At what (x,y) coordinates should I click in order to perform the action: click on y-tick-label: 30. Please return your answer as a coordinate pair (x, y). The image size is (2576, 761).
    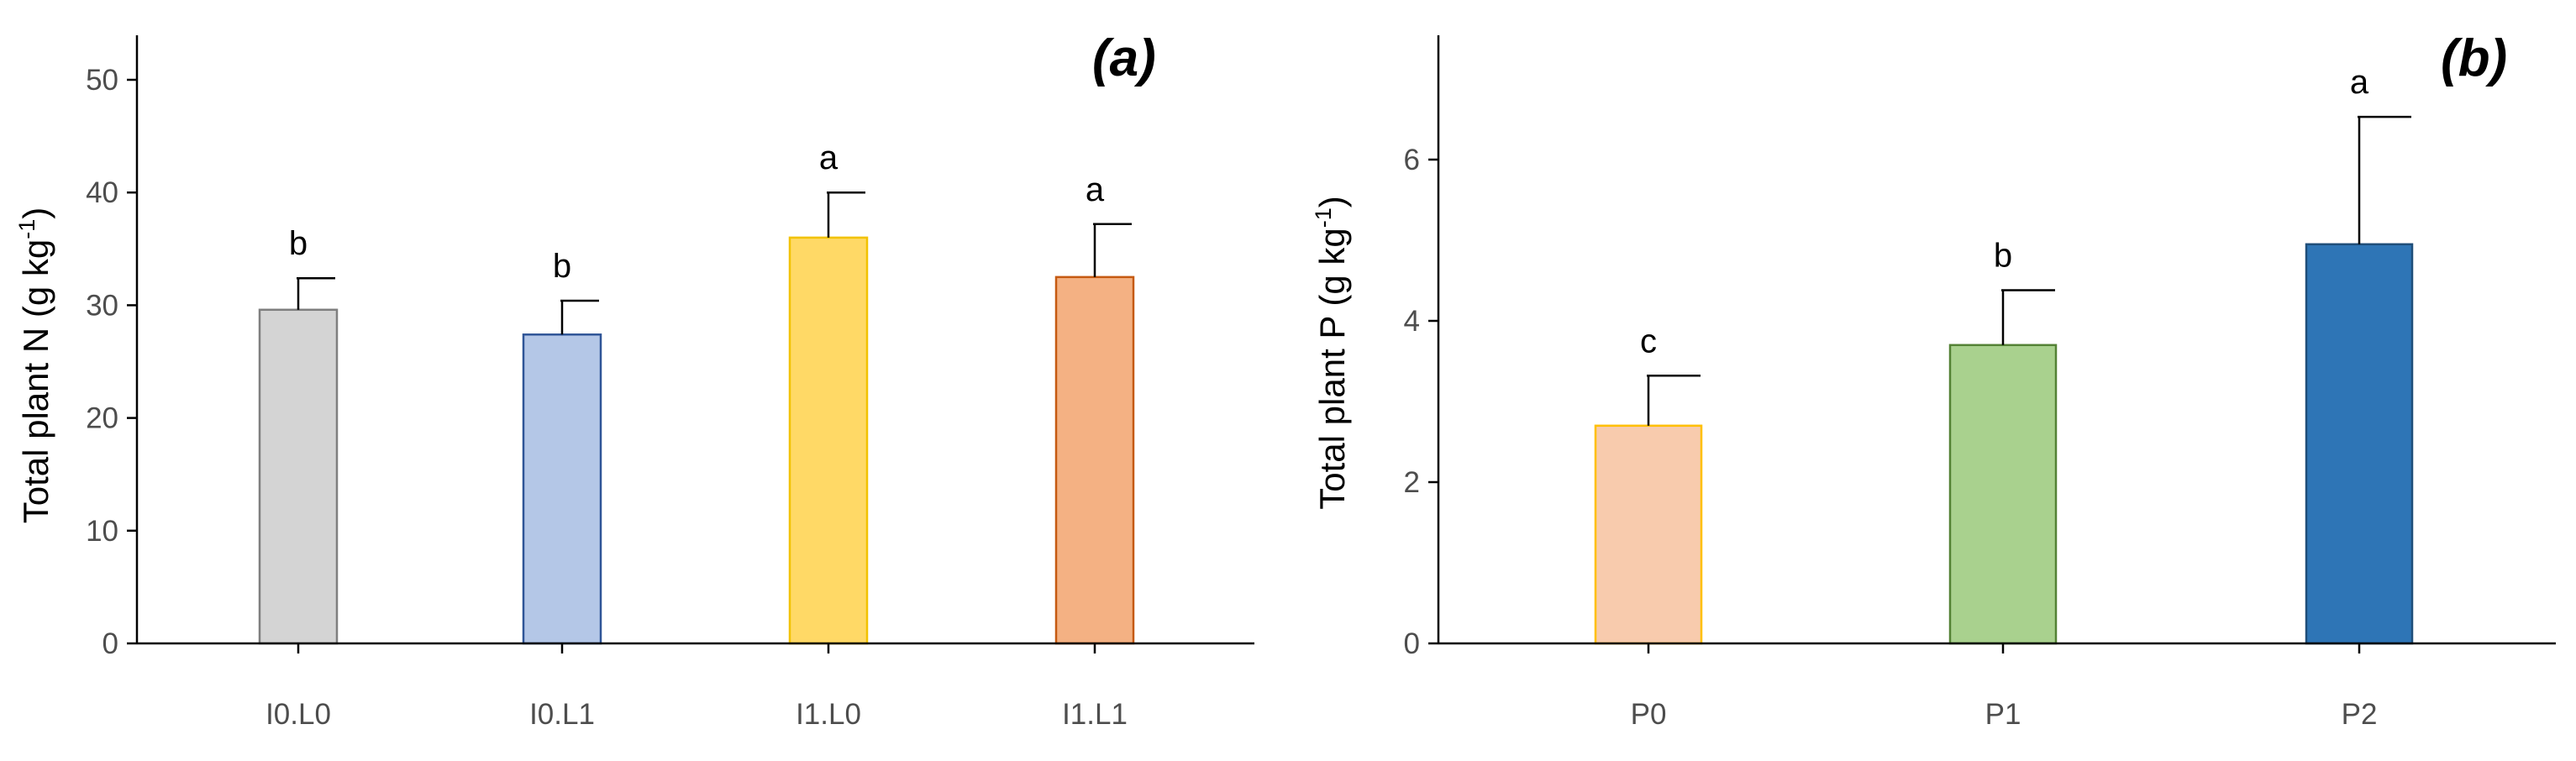
    Looking at the image, I should click on (102, 305).